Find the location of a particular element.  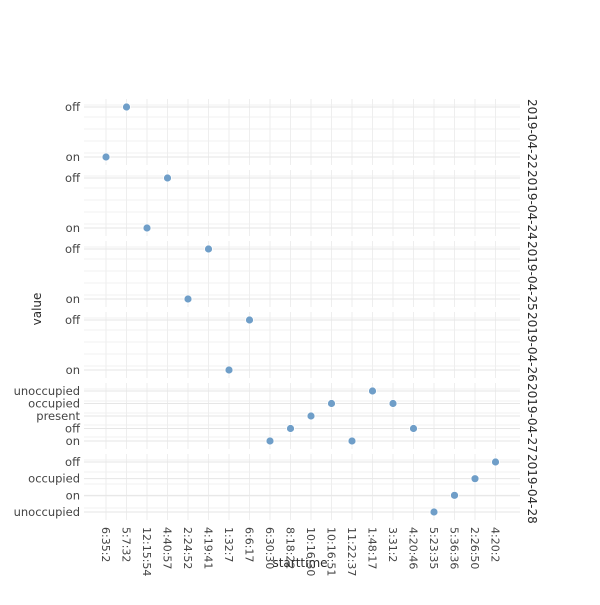

x-tick-label: 4:19:41 is located at coordinates (208, 548).